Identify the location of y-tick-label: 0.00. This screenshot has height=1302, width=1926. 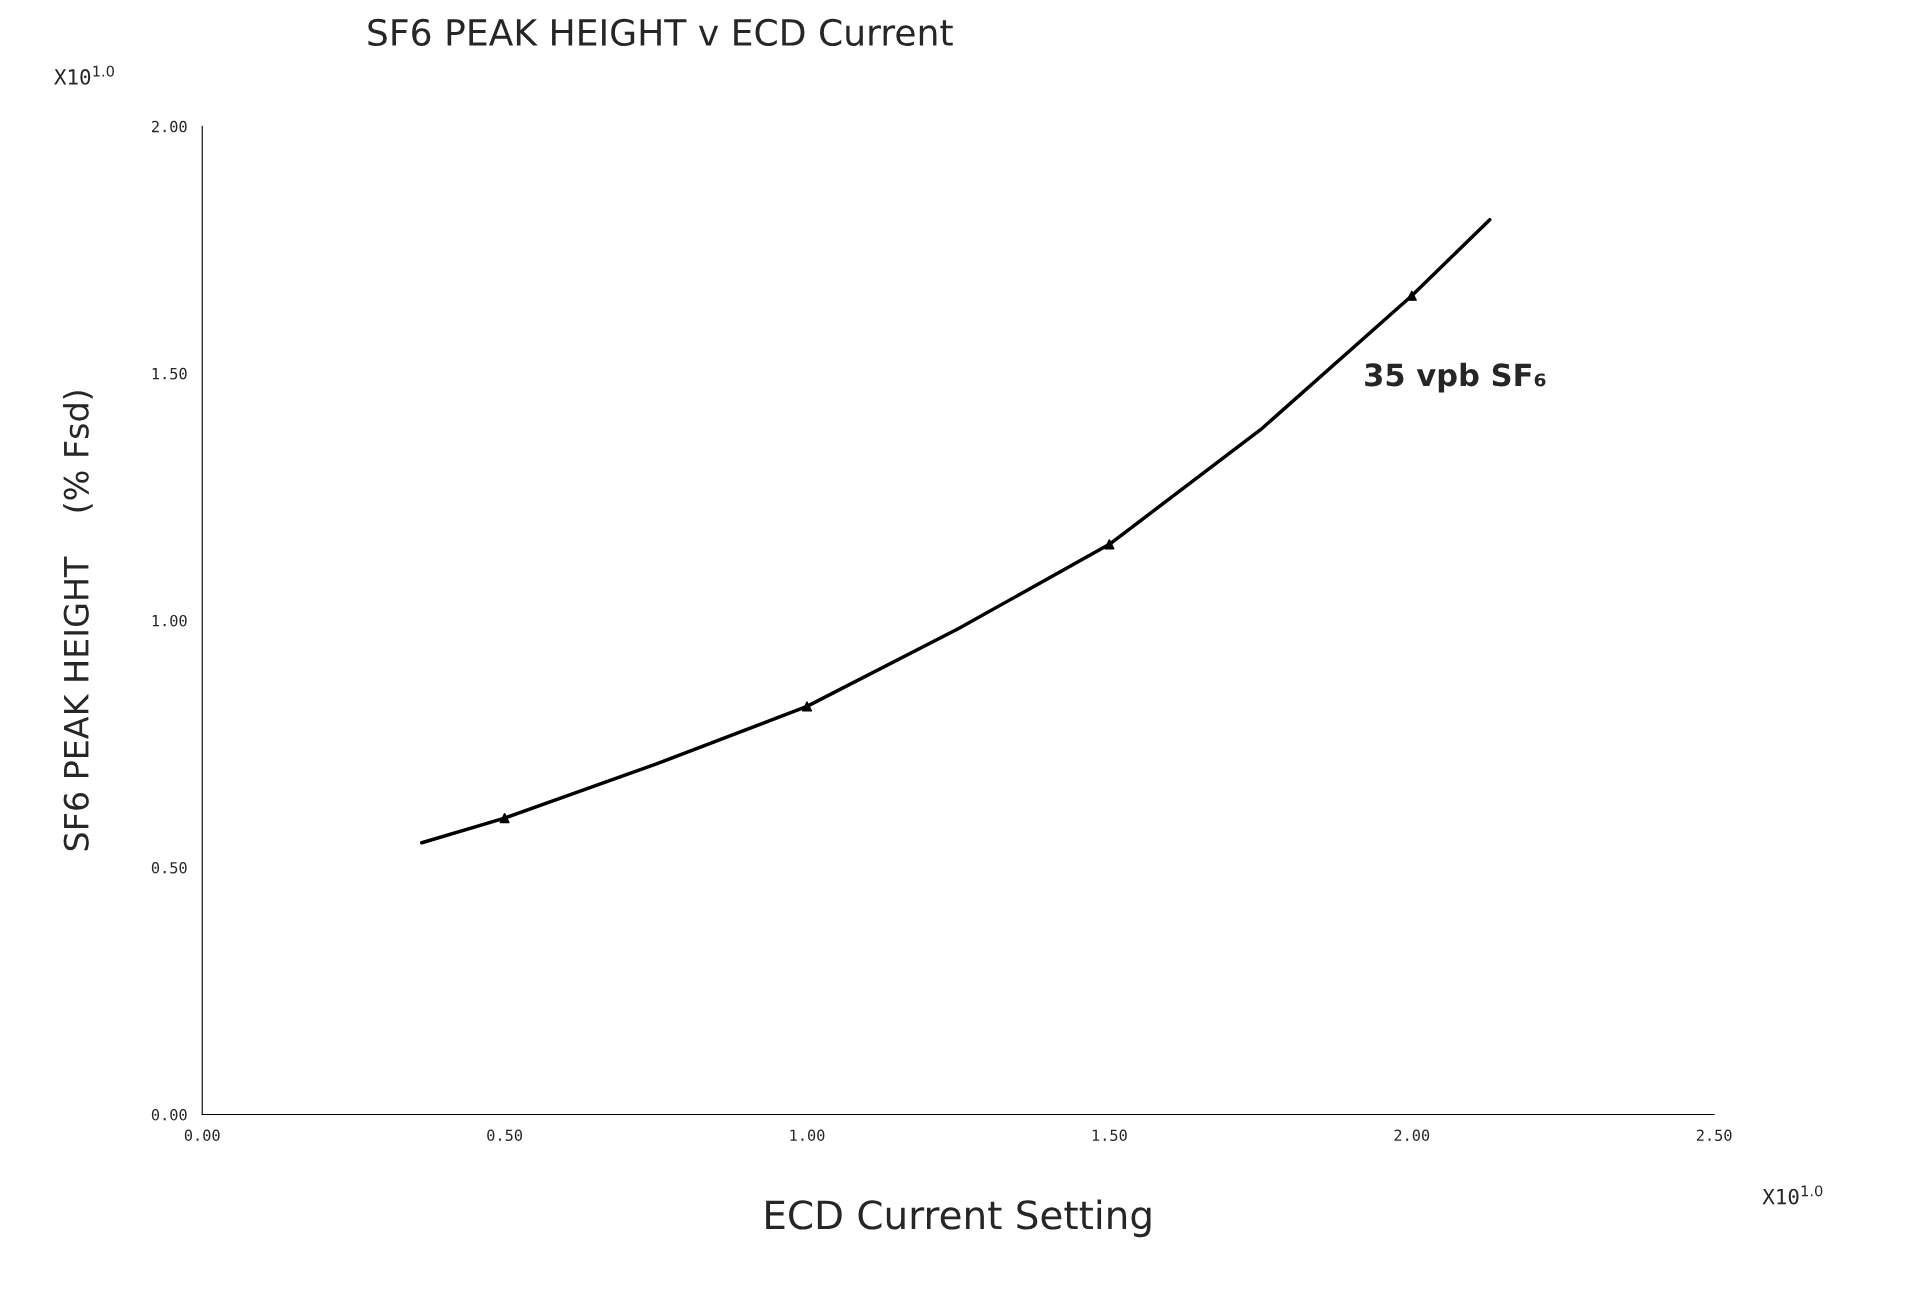
(169, 1115).